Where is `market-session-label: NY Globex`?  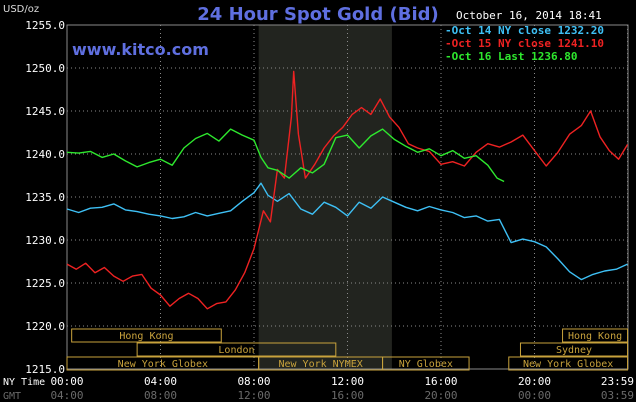
market-session-label: NY Globex is located at coordinates (426, 364).